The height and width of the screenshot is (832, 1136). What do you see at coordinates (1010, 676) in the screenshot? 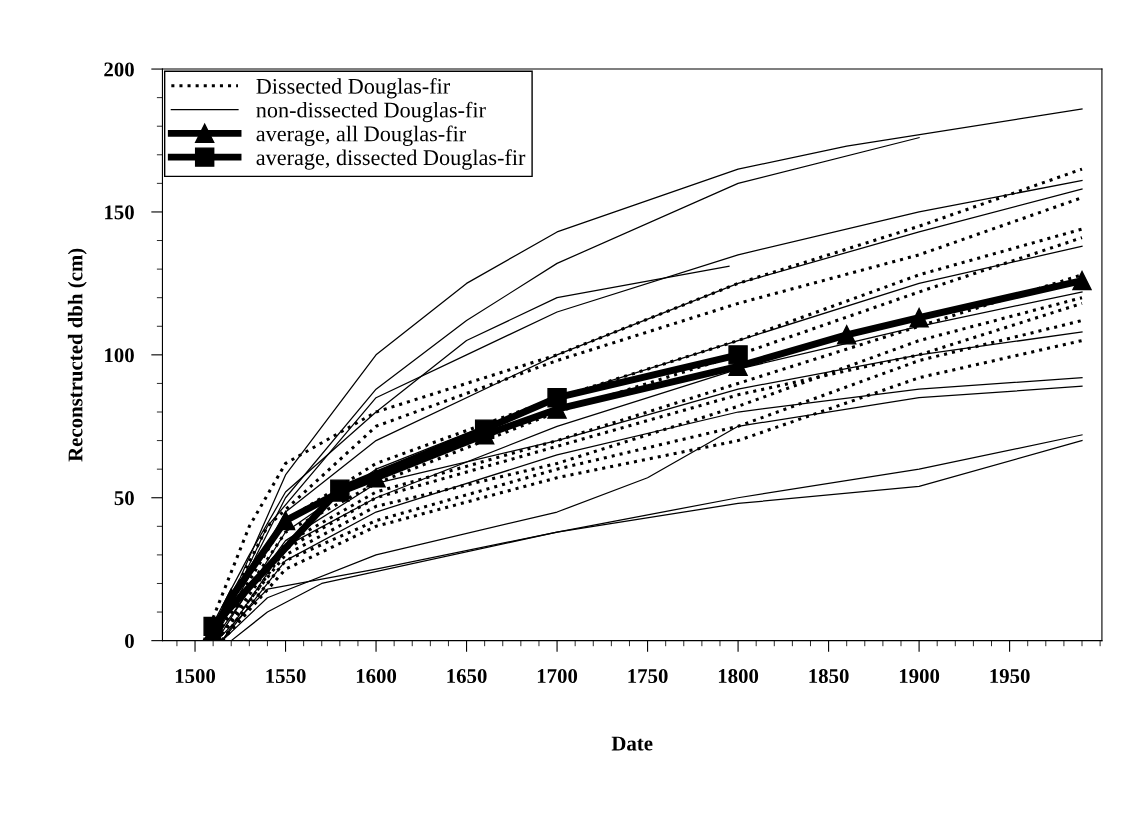
I see `x-tick-label: 1950` at bounding box center [1010, 676].